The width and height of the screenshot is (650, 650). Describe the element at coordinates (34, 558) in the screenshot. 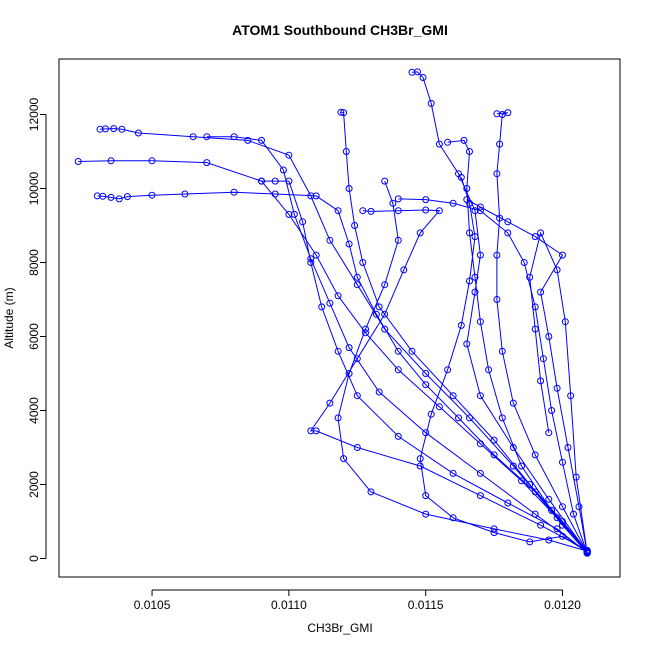

I see `y-tick-label: 0` at that location.